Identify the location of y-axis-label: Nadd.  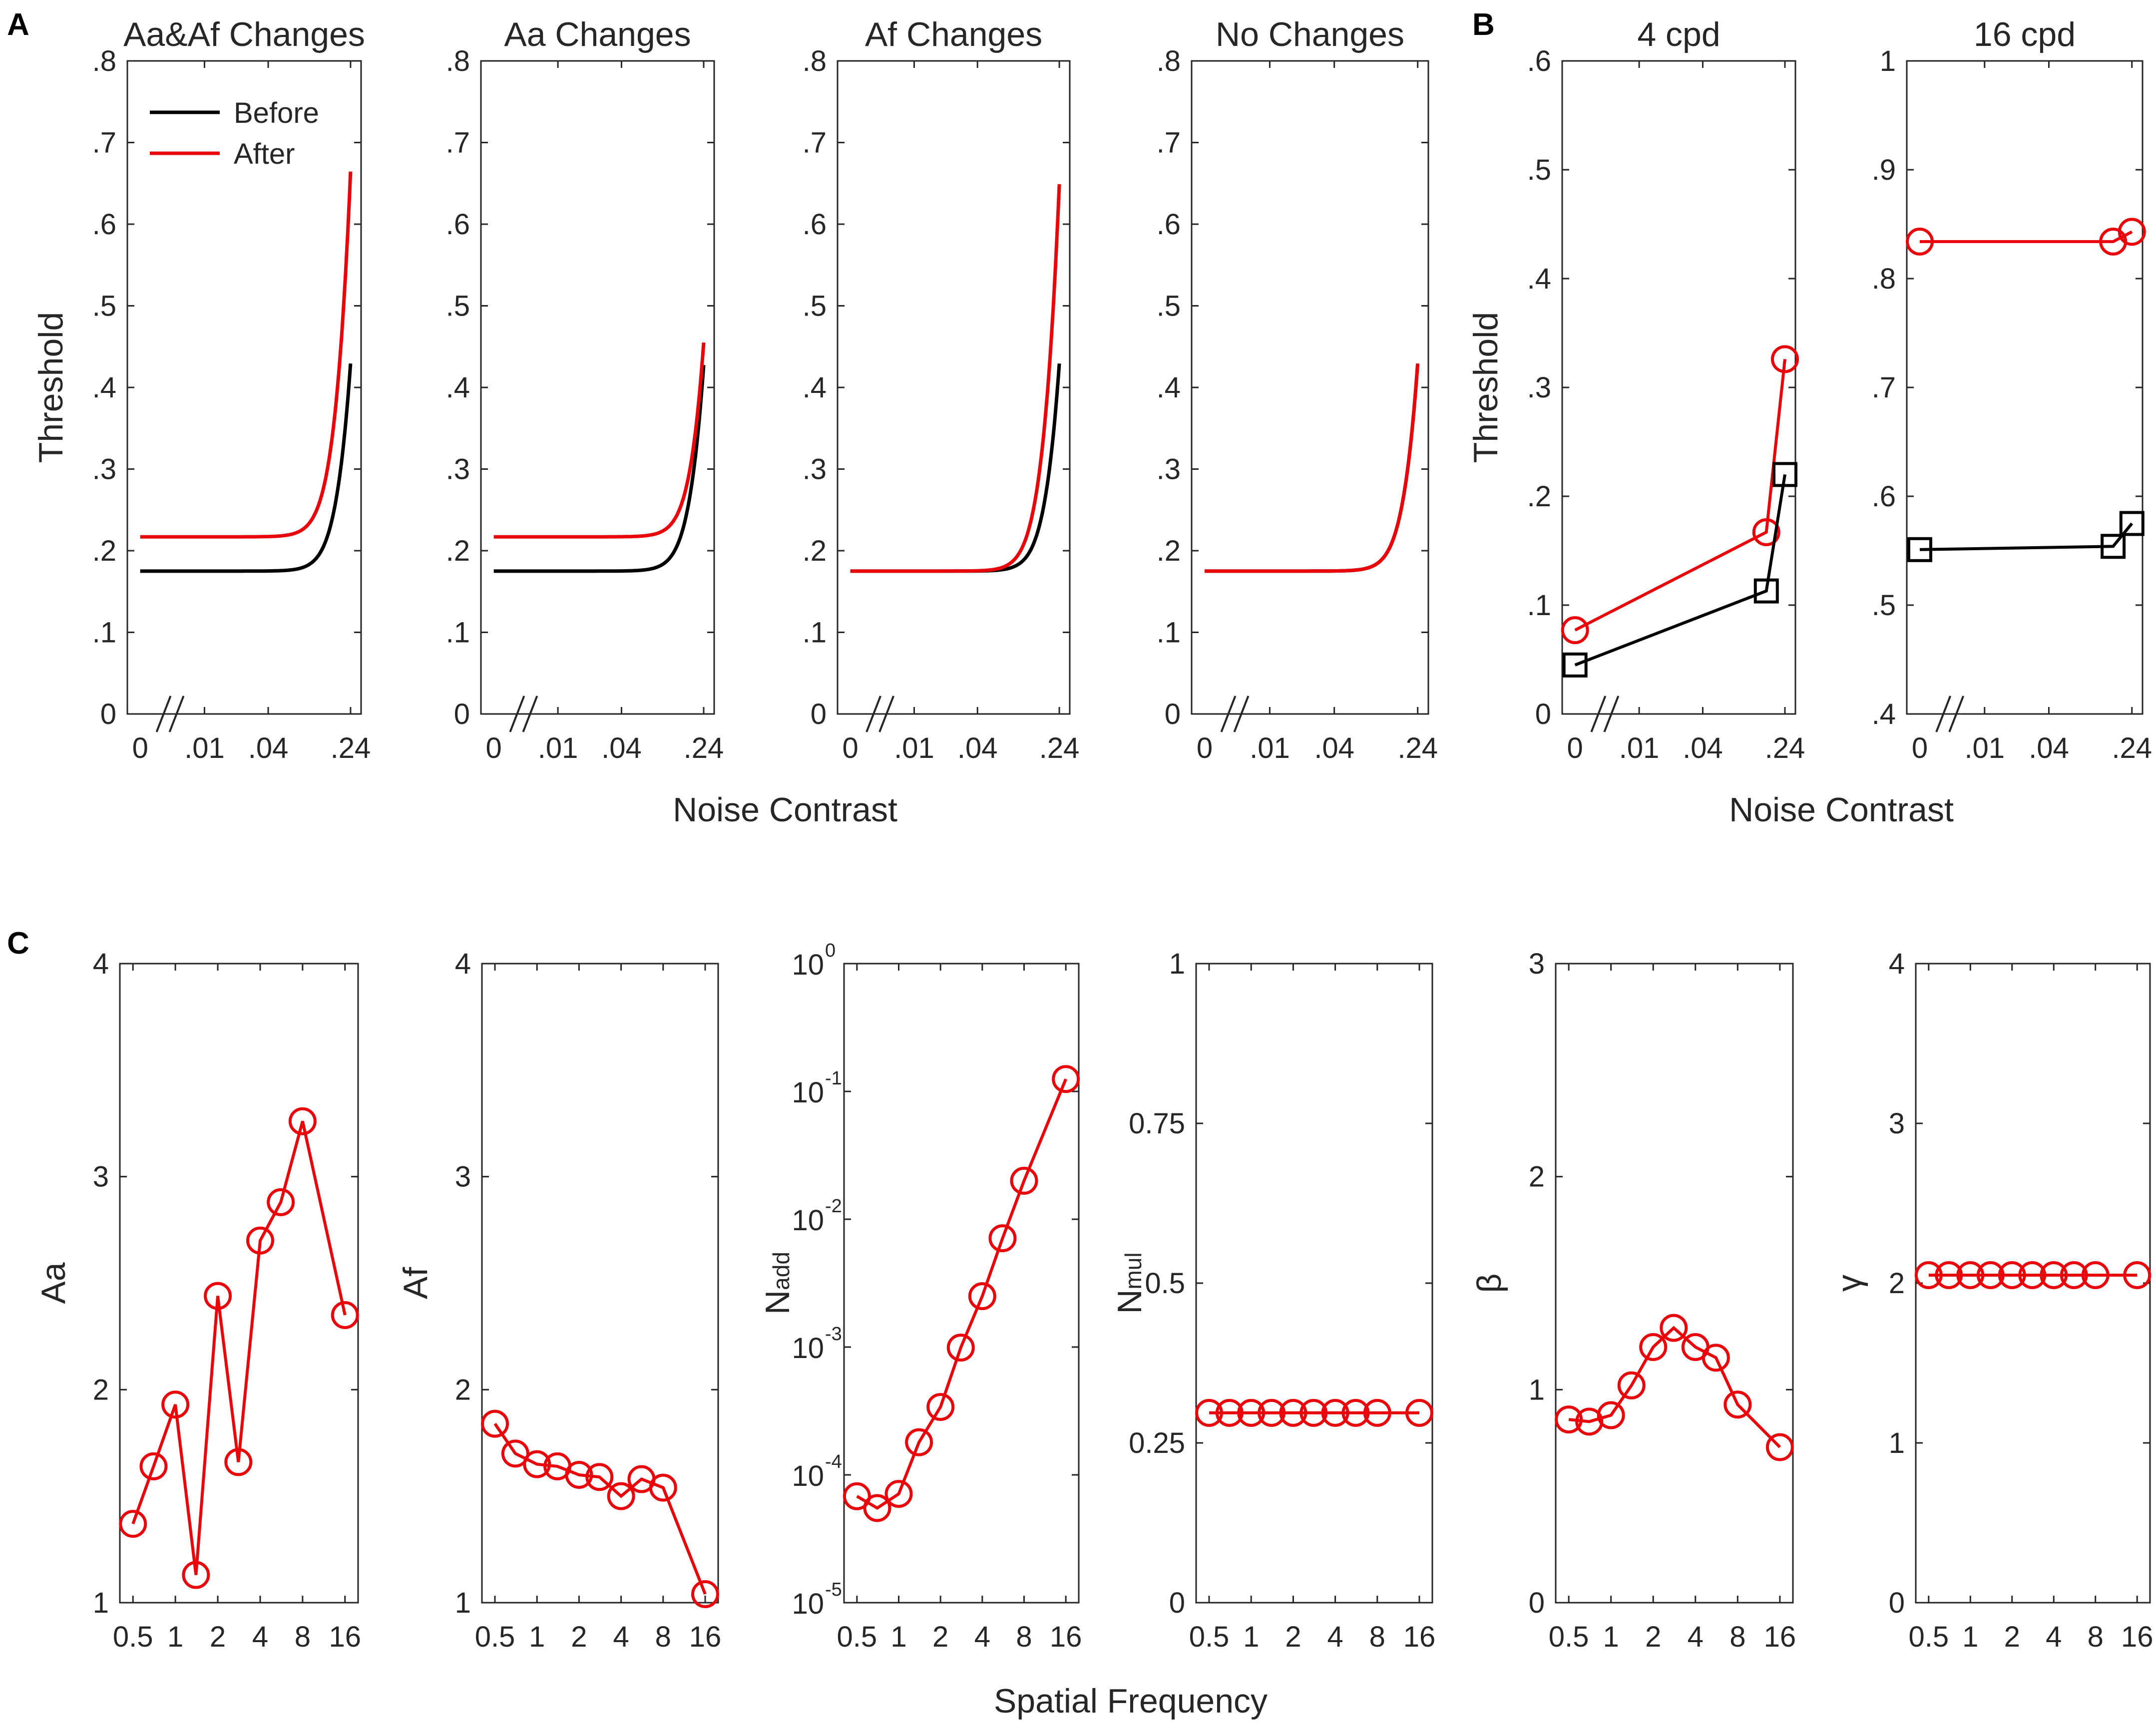
(778, 1283).